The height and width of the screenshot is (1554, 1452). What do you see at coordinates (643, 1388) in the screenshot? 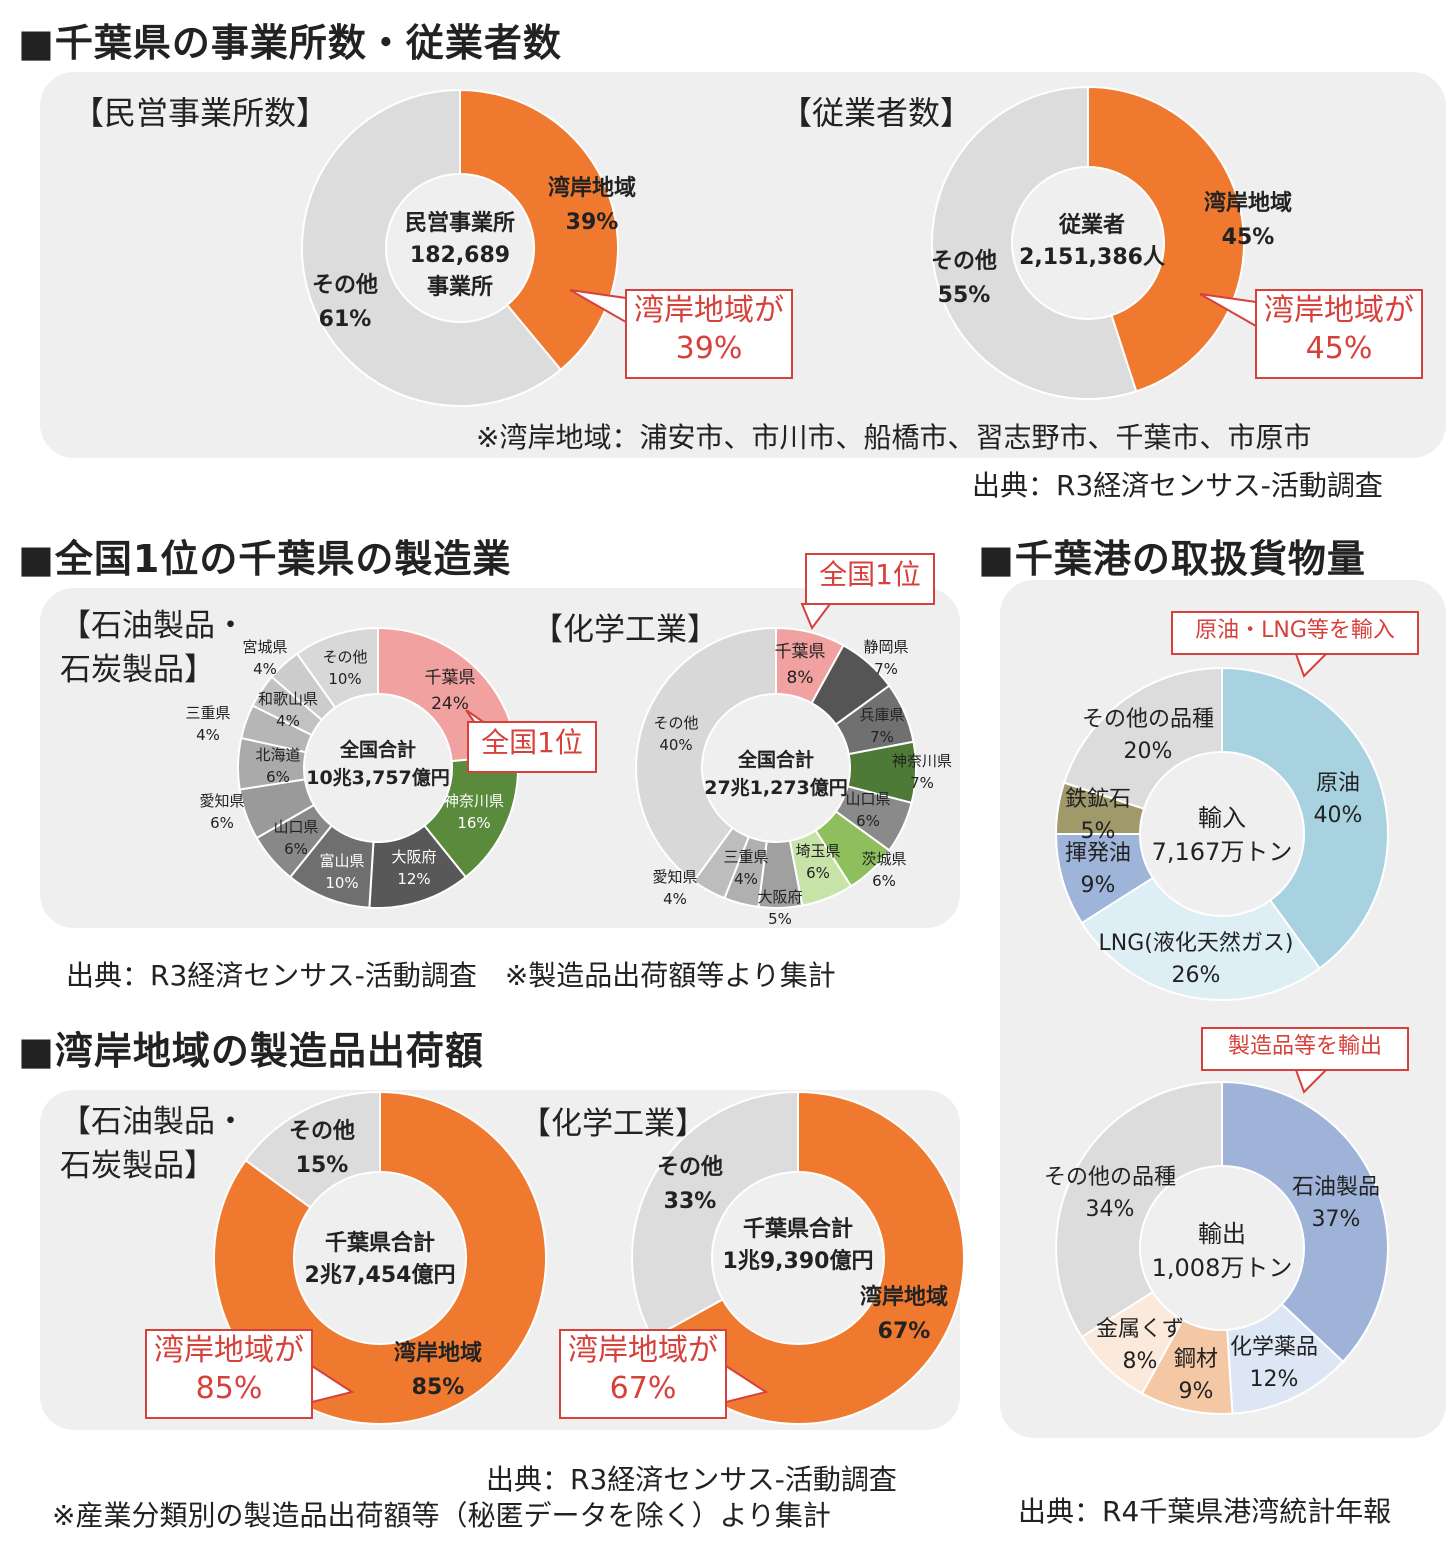
I see `callout-text: 67%` at bounding box center [643, 1388].